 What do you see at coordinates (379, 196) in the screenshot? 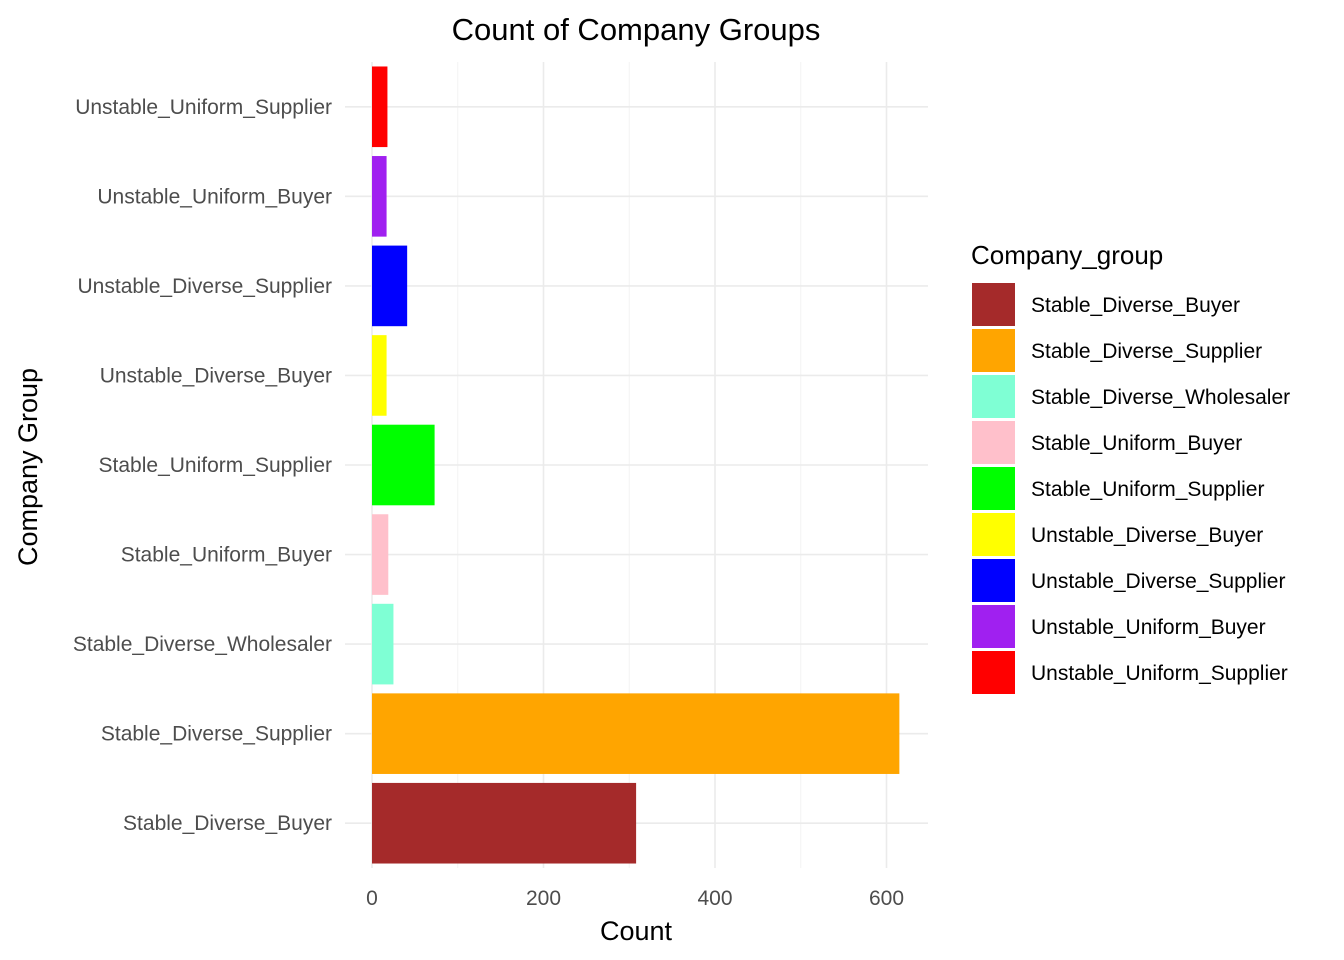
I see `bar-unstable-uniform-buyer` at bounding box center [379, 196].